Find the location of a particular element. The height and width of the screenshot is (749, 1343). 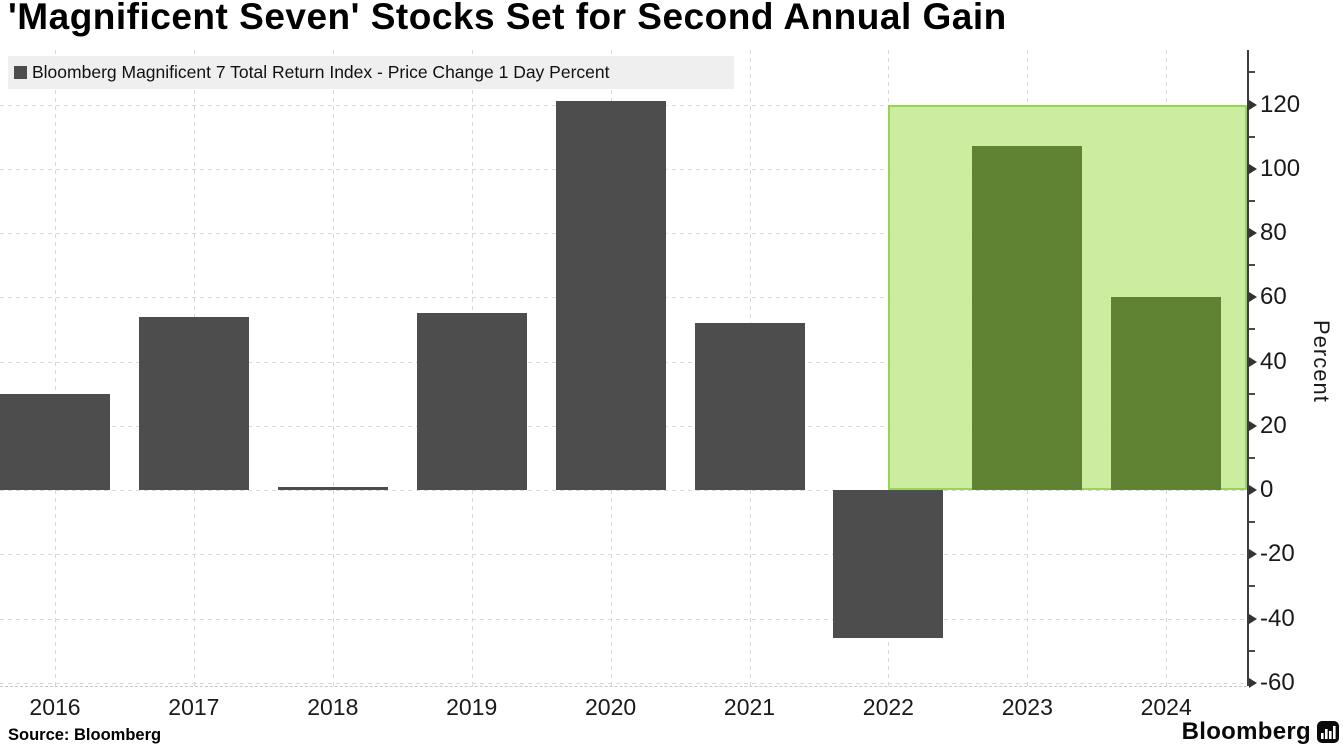

y-axis-title: Percent is located at coordinates (1321, 361).